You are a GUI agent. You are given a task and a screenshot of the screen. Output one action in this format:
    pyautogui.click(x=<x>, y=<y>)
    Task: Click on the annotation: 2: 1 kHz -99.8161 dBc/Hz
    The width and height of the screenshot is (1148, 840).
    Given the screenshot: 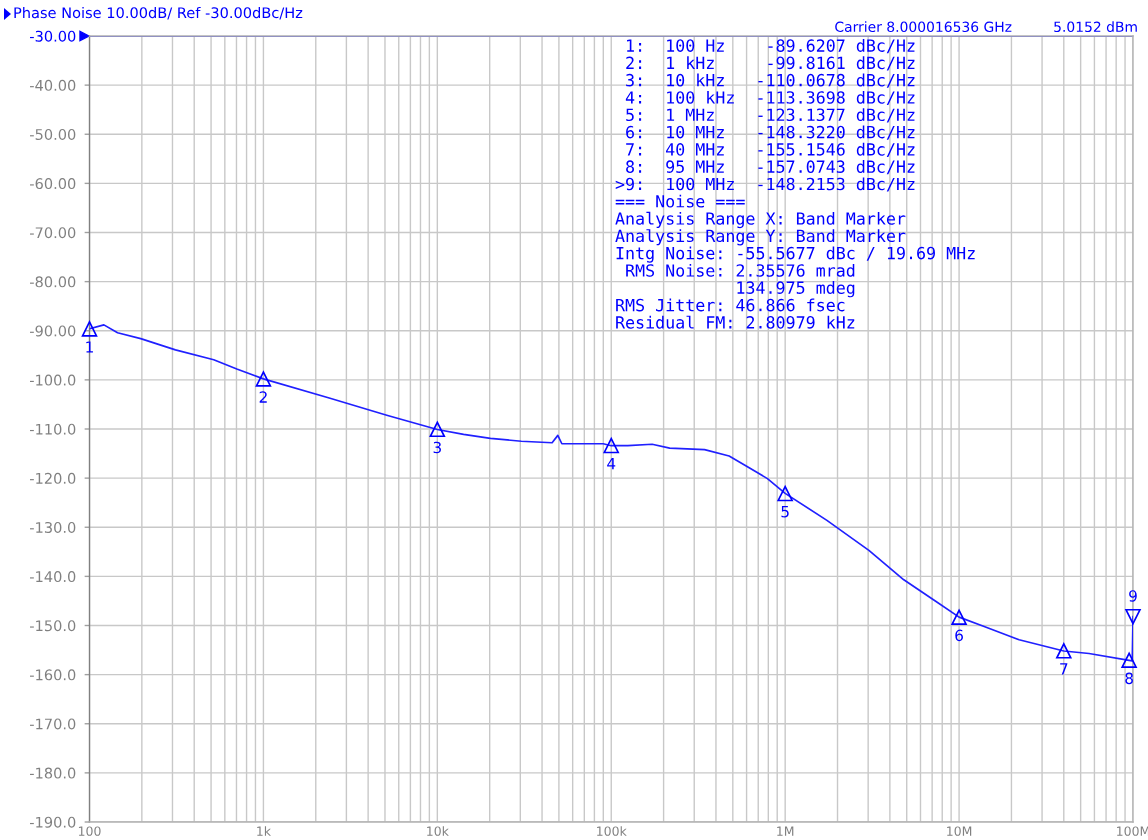 What is the action you would take?
    pyautogui.click(x=770, y=63)
    